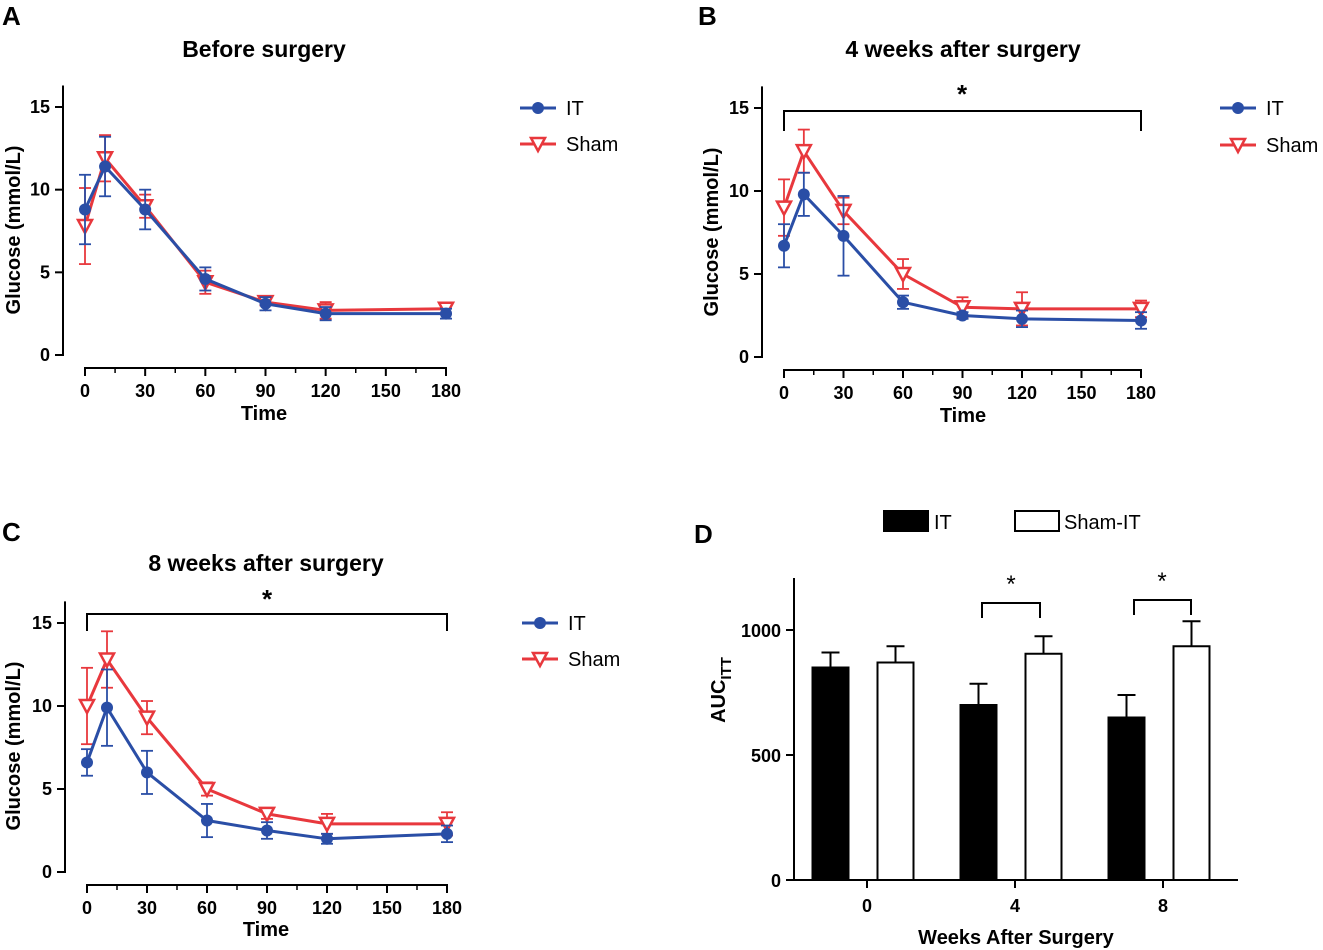 This screenshot has height=950, width=1323. What do you see at coordinates (1238, 108) in the screenshot?
I see `legend-marker-it-b` at bounding box center [1238, 108].